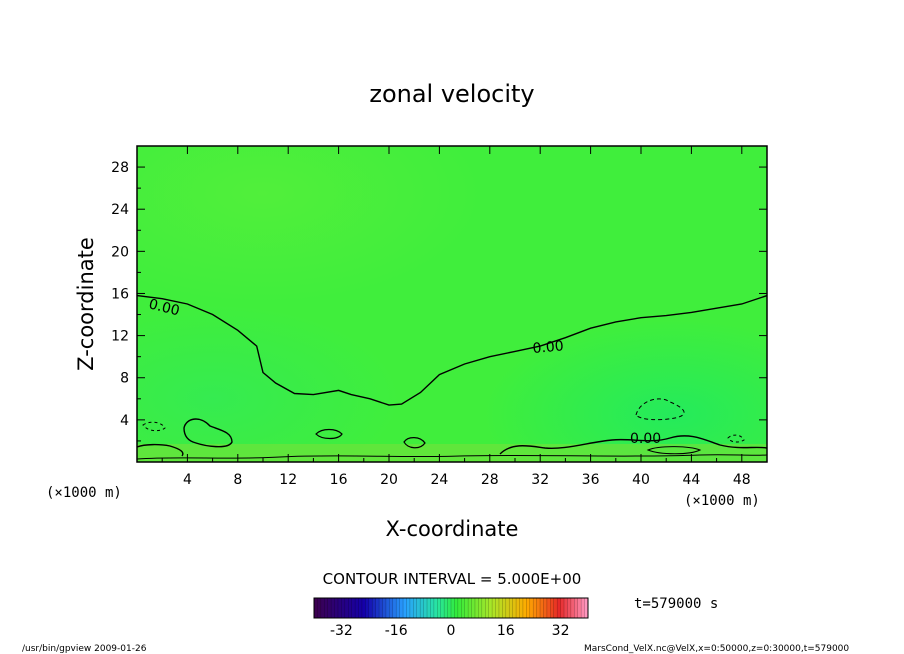  Describe the element at coordinates (674, 450) in the screenshot. I see `surface-contour-right-lens` at that location.